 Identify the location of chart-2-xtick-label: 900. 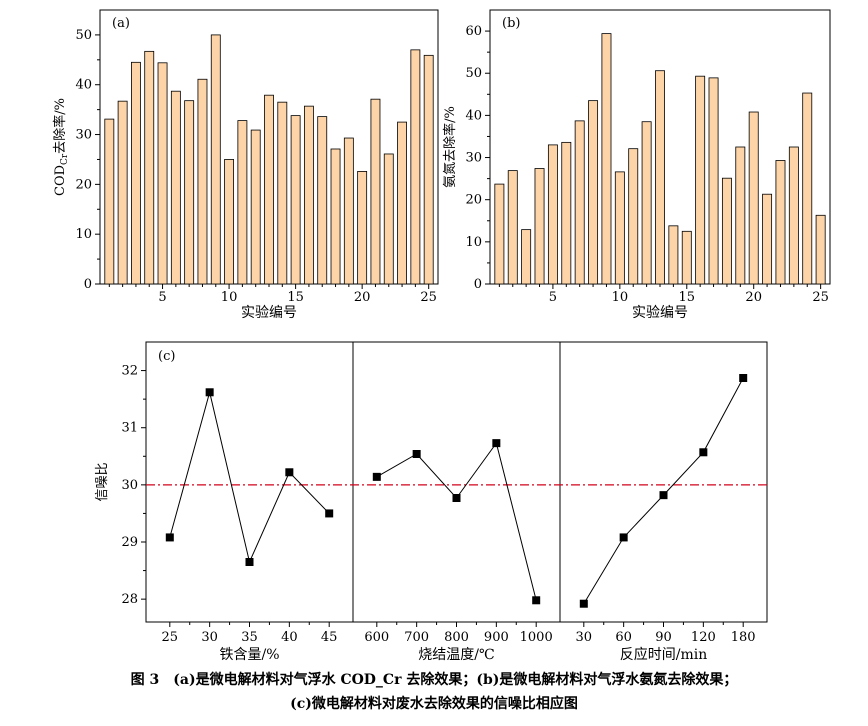
(496, 637).